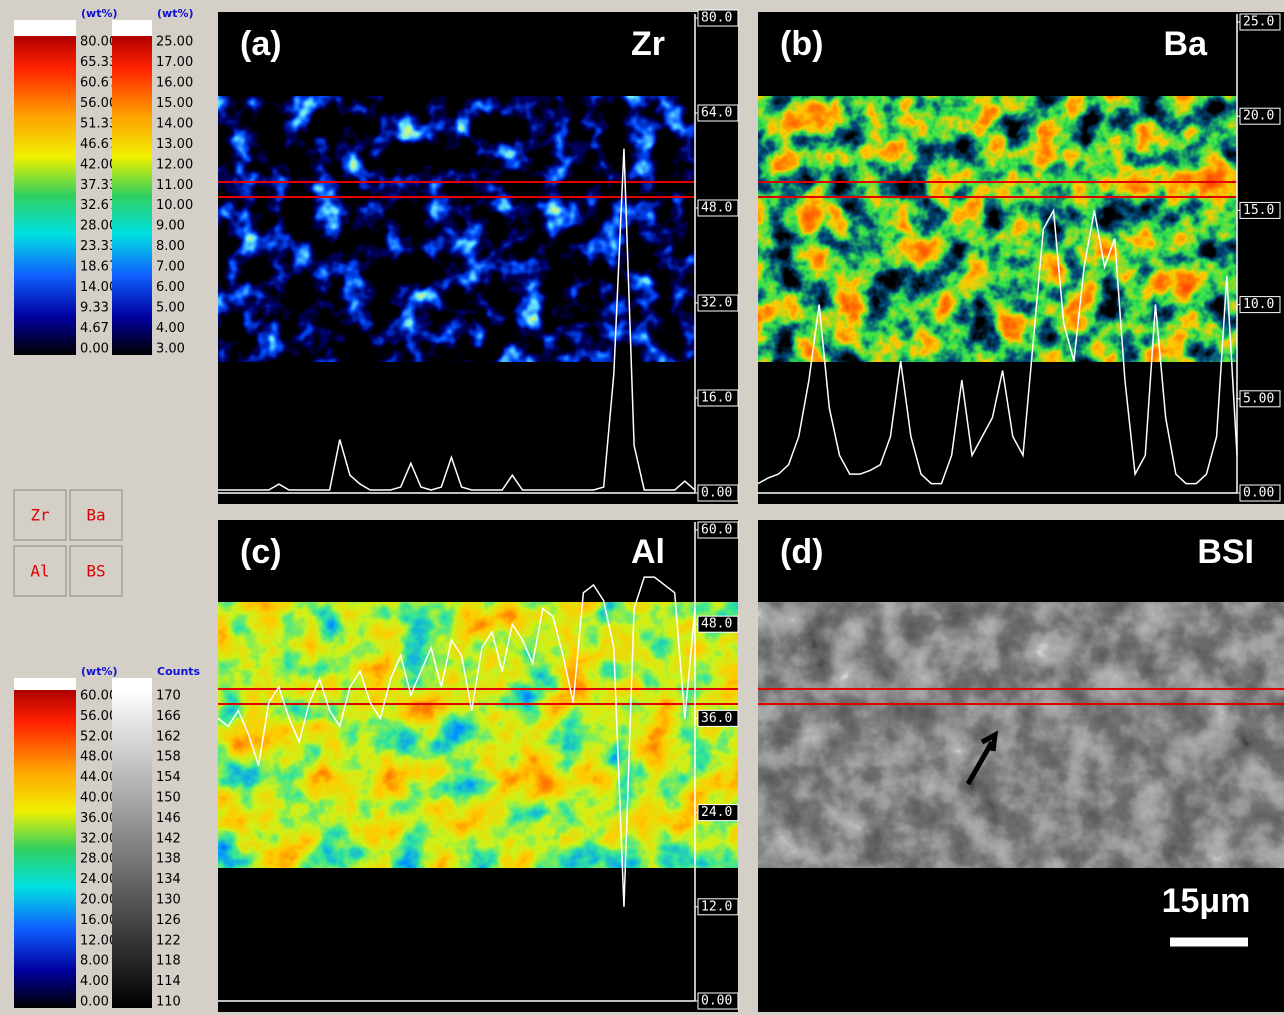  I want to click on button-label: Zr, so click(40, 515).